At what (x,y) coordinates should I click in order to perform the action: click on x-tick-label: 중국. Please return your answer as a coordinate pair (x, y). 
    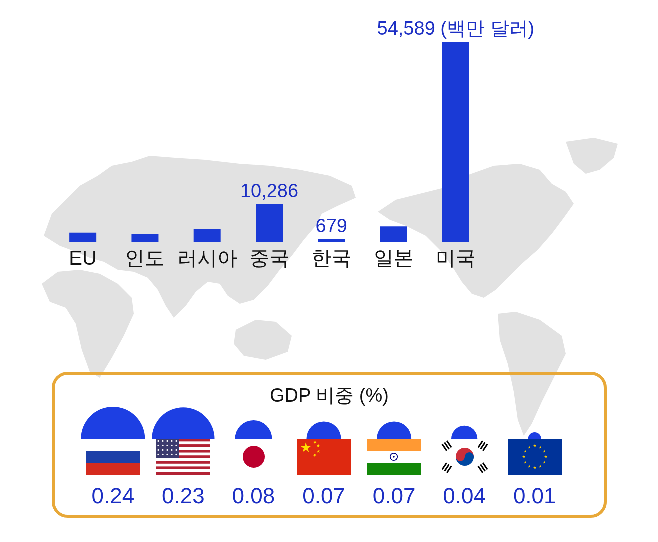
    Looking at the image, I should click on (270, 258).